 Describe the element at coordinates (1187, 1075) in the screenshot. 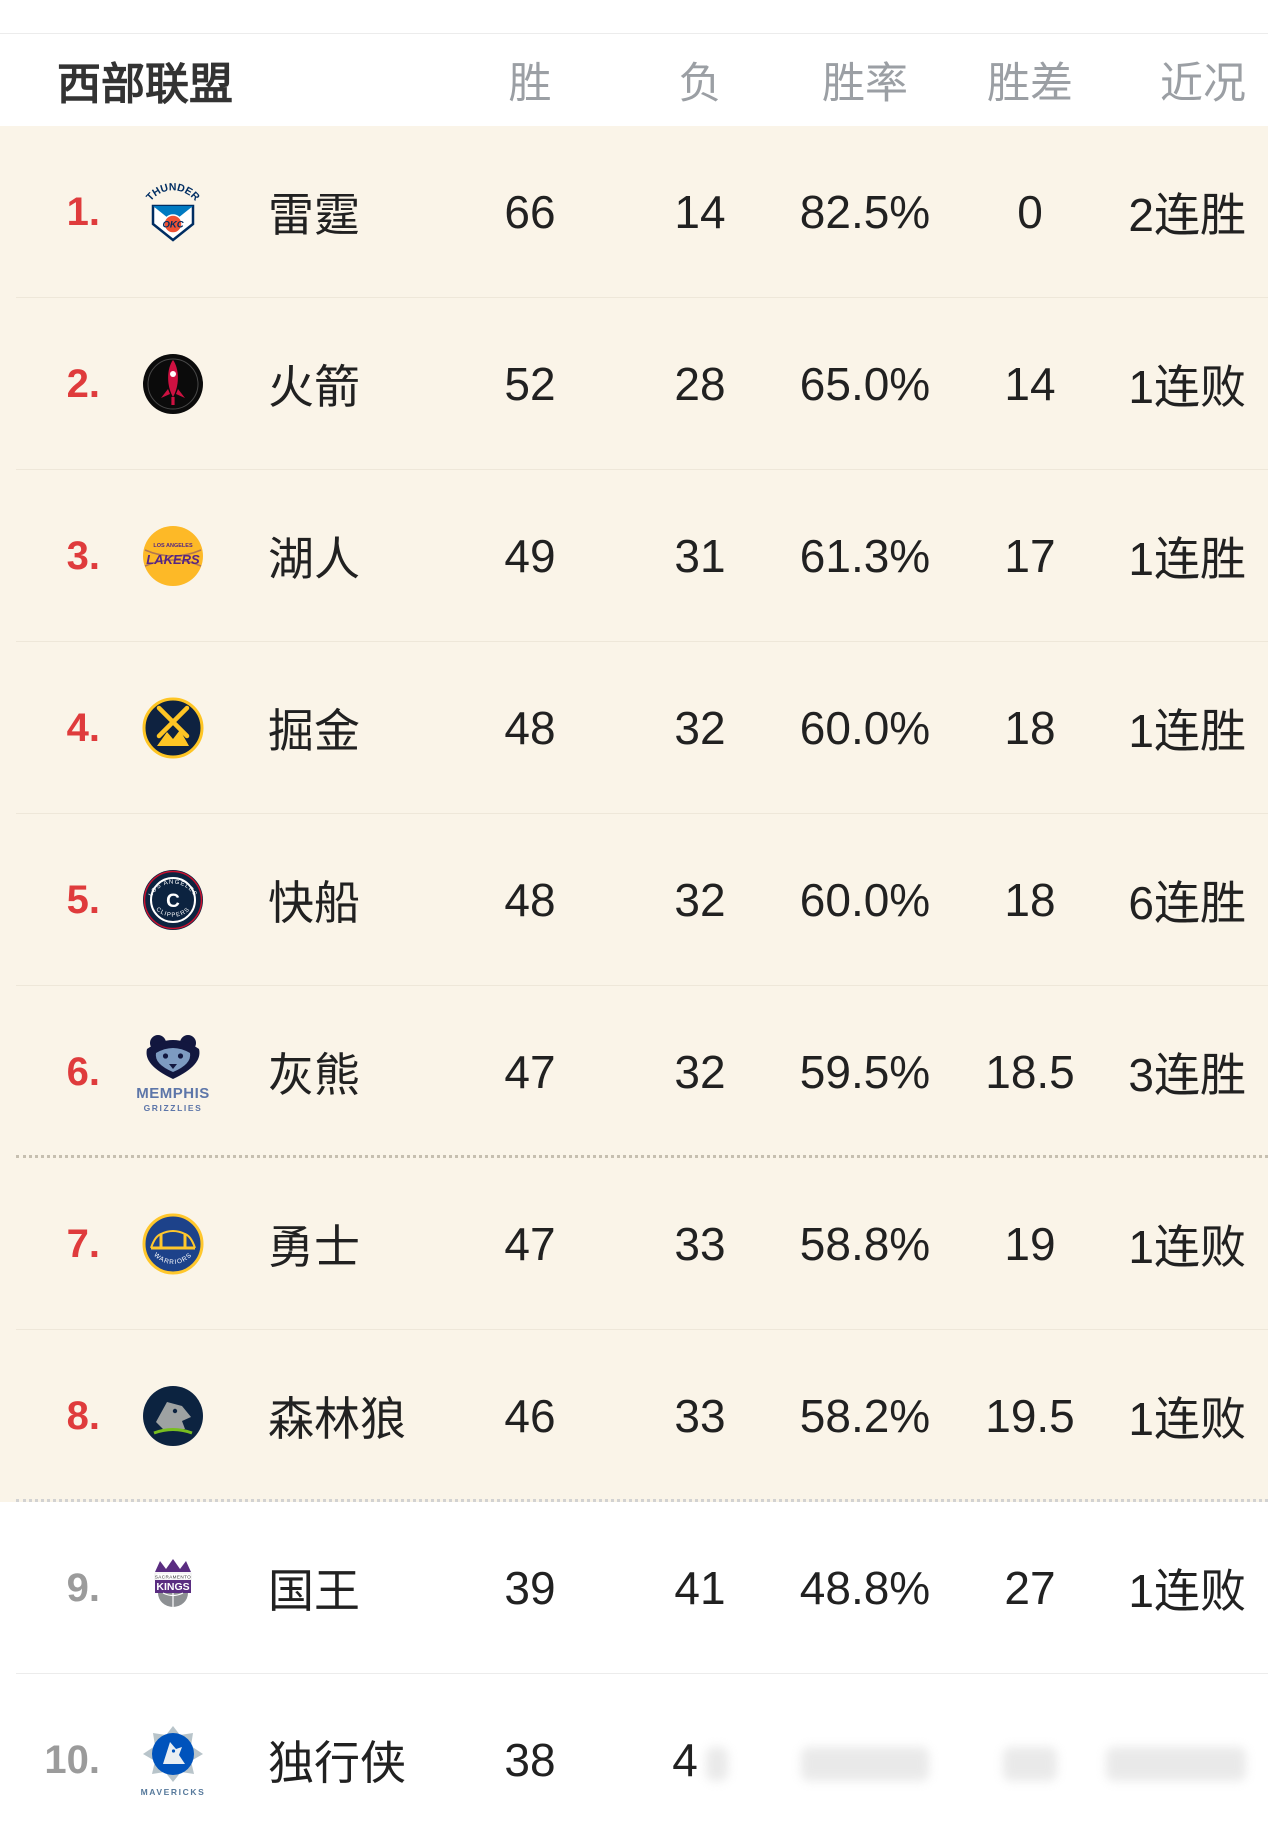

I see `recent-value: 3连胜` at that location.